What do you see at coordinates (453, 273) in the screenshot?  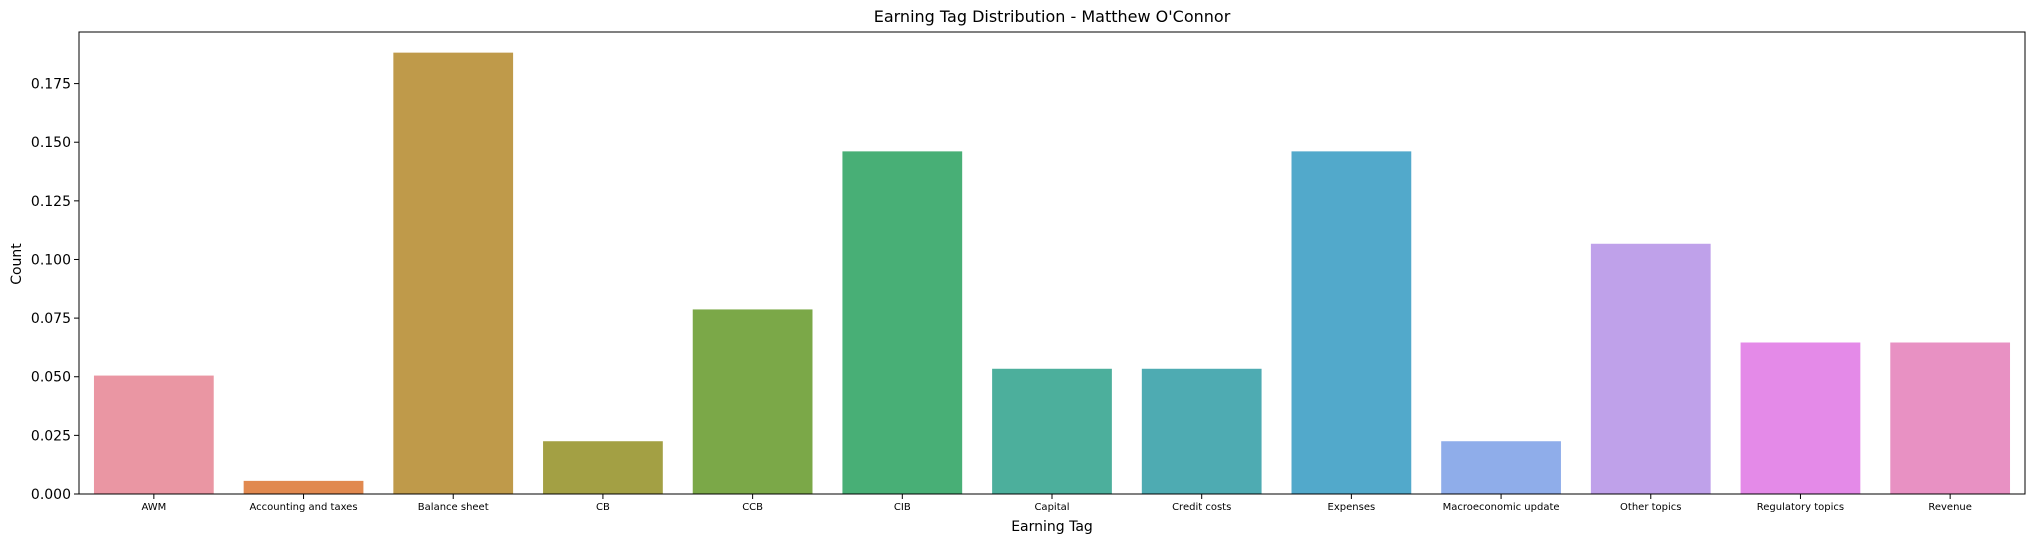 I see `bar-balance-sheet` at bounding box center [453, 273].